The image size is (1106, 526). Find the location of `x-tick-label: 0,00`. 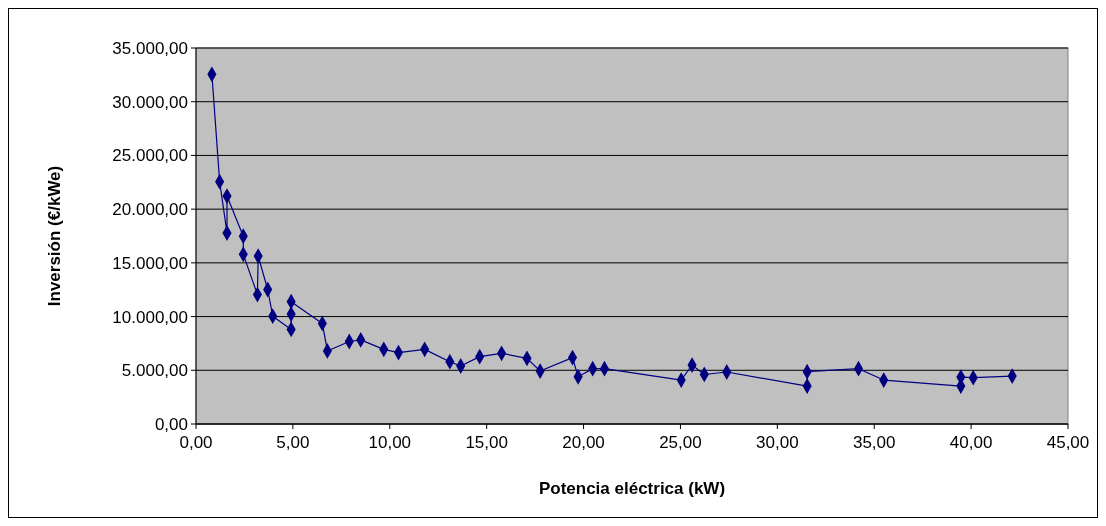

x-tick-label: 0,00 is located at coordinates (196, 442).